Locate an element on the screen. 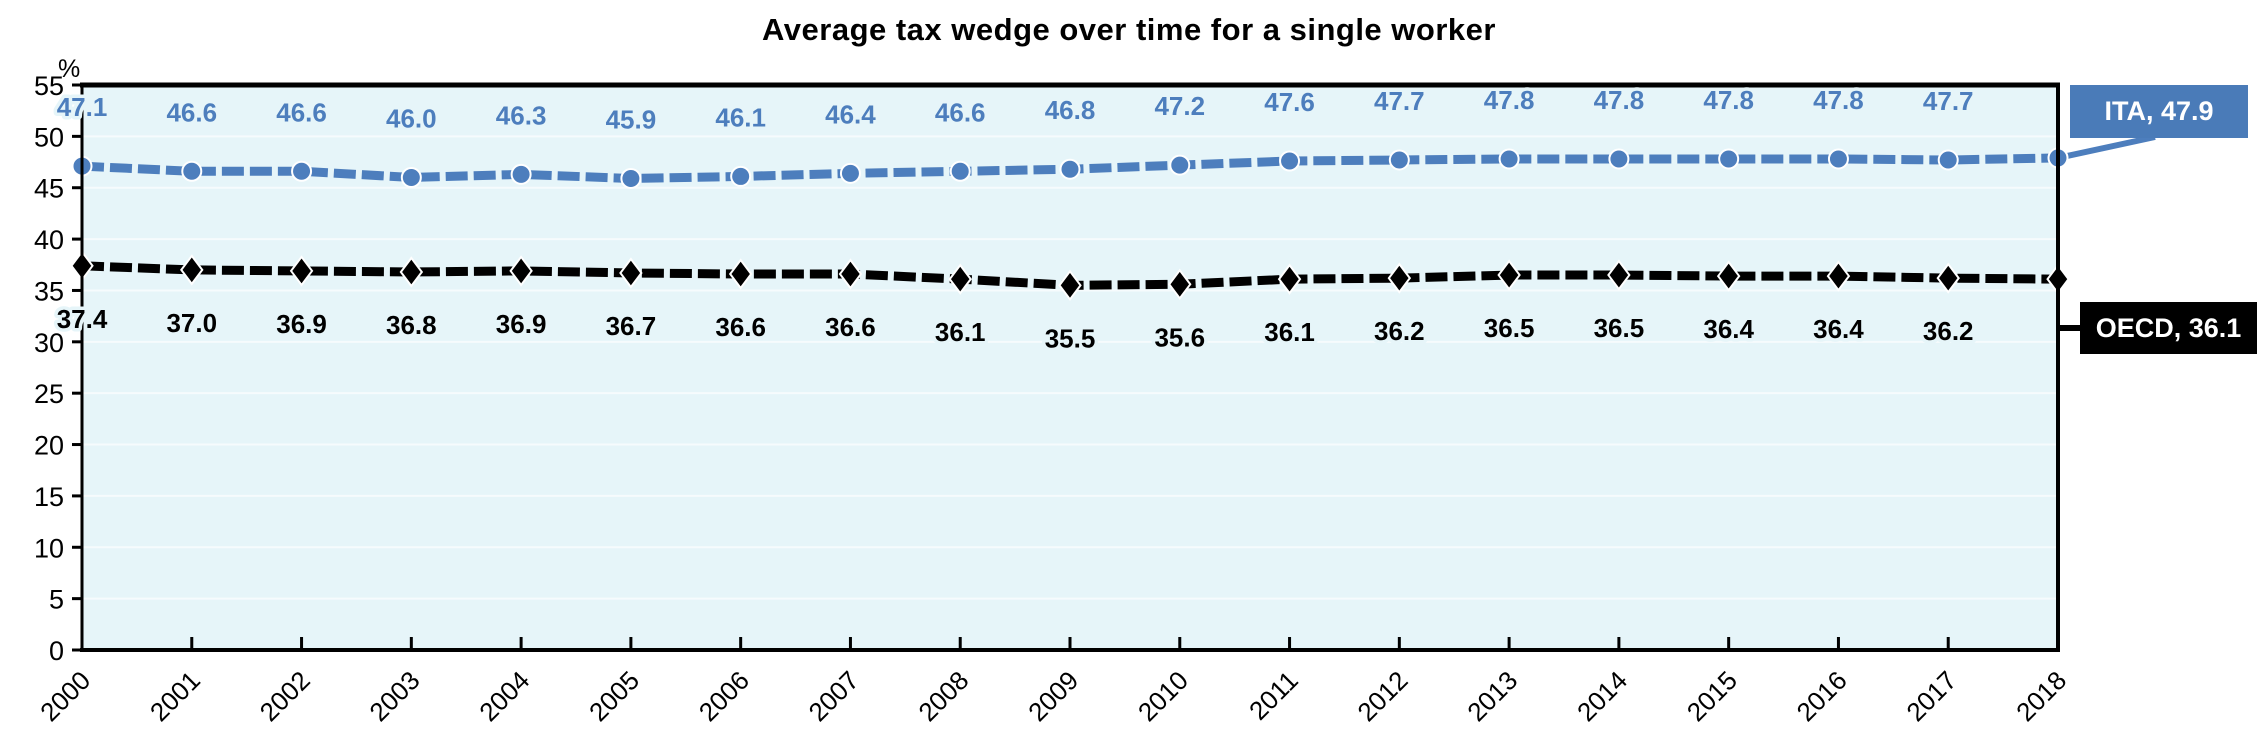 Image resolution: width=2258 pixels, height=741 pixels. y-axis-tick-label: 10 is located at coordinates (49, 548).